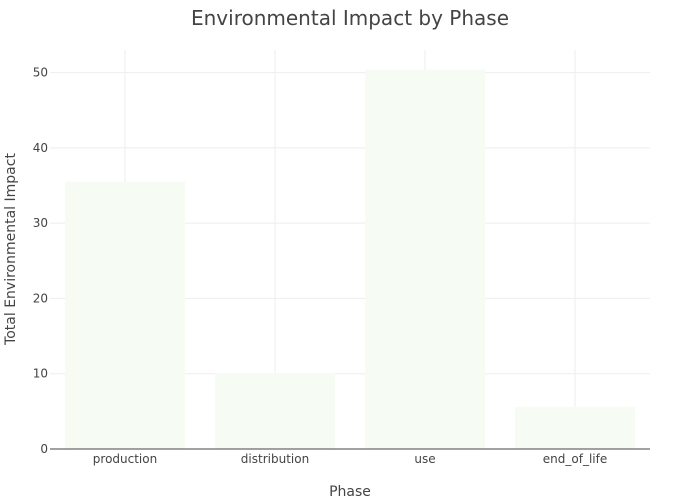 Image resolution: width=700 pixels, height=500 pixels. Describe the element at coordinates (125, 315) in the screenshot. I see `bar-production` at that location.